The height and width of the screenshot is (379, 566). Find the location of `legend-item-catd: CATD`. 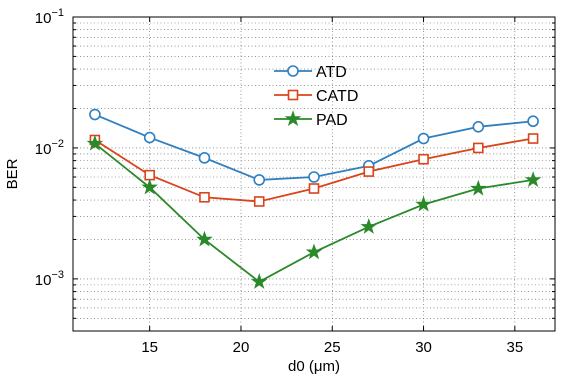

legend-item-catd: CATD is located at coordinates (316, 96).